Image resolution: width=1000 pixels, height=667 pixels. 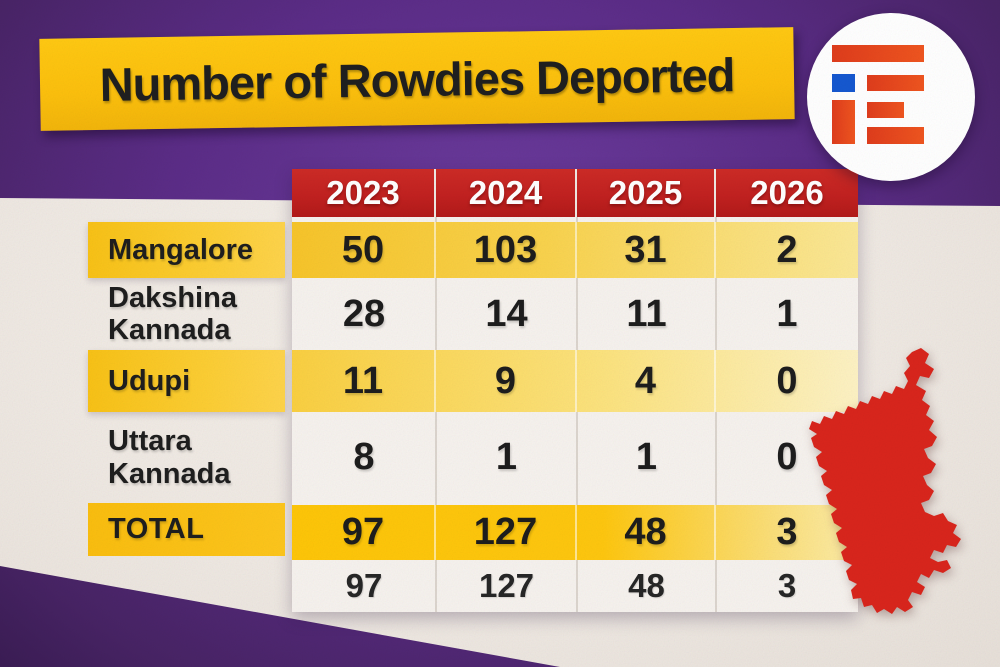 What do you see at coordinates (506, 381) in the screenshot?
I see `value-cell: 9` at bounding box center [506, 381].